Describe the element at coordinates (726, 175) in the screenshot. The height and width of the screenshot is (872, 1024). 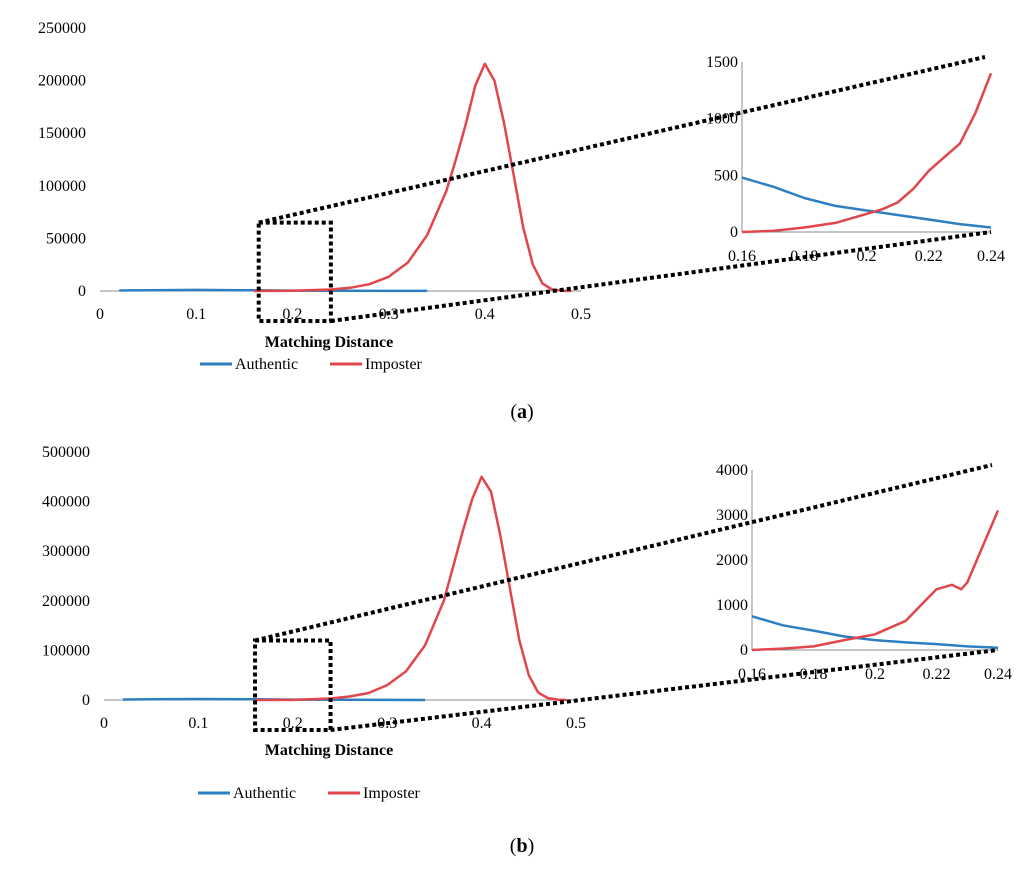
I see `inset-y-tick-label: 500` at that location.